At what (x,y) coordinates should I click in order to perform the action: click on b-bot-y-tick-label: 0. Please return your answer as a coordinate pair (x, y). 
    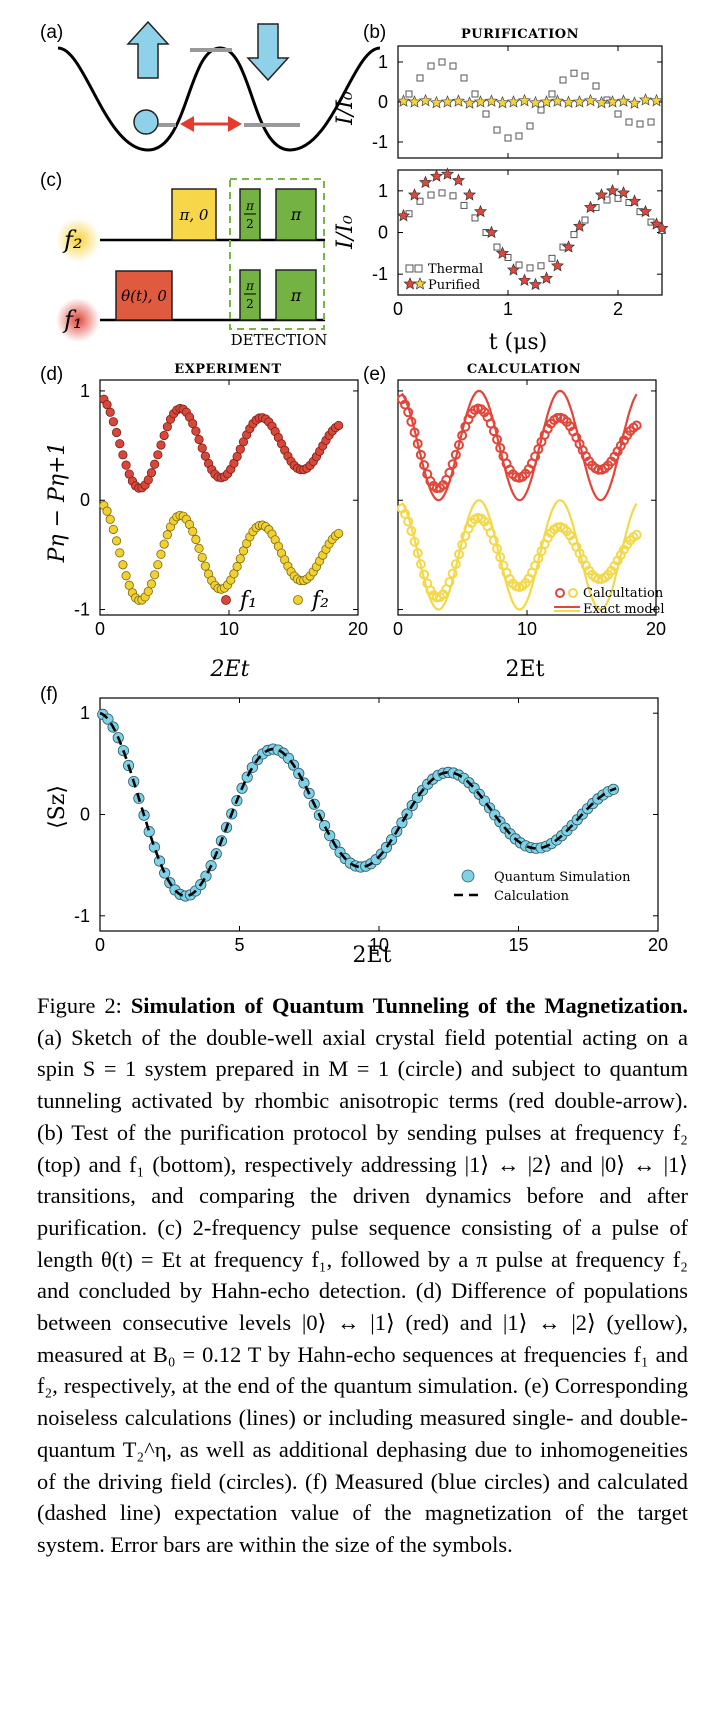
    Looking at the image, I should click on (383, 233).